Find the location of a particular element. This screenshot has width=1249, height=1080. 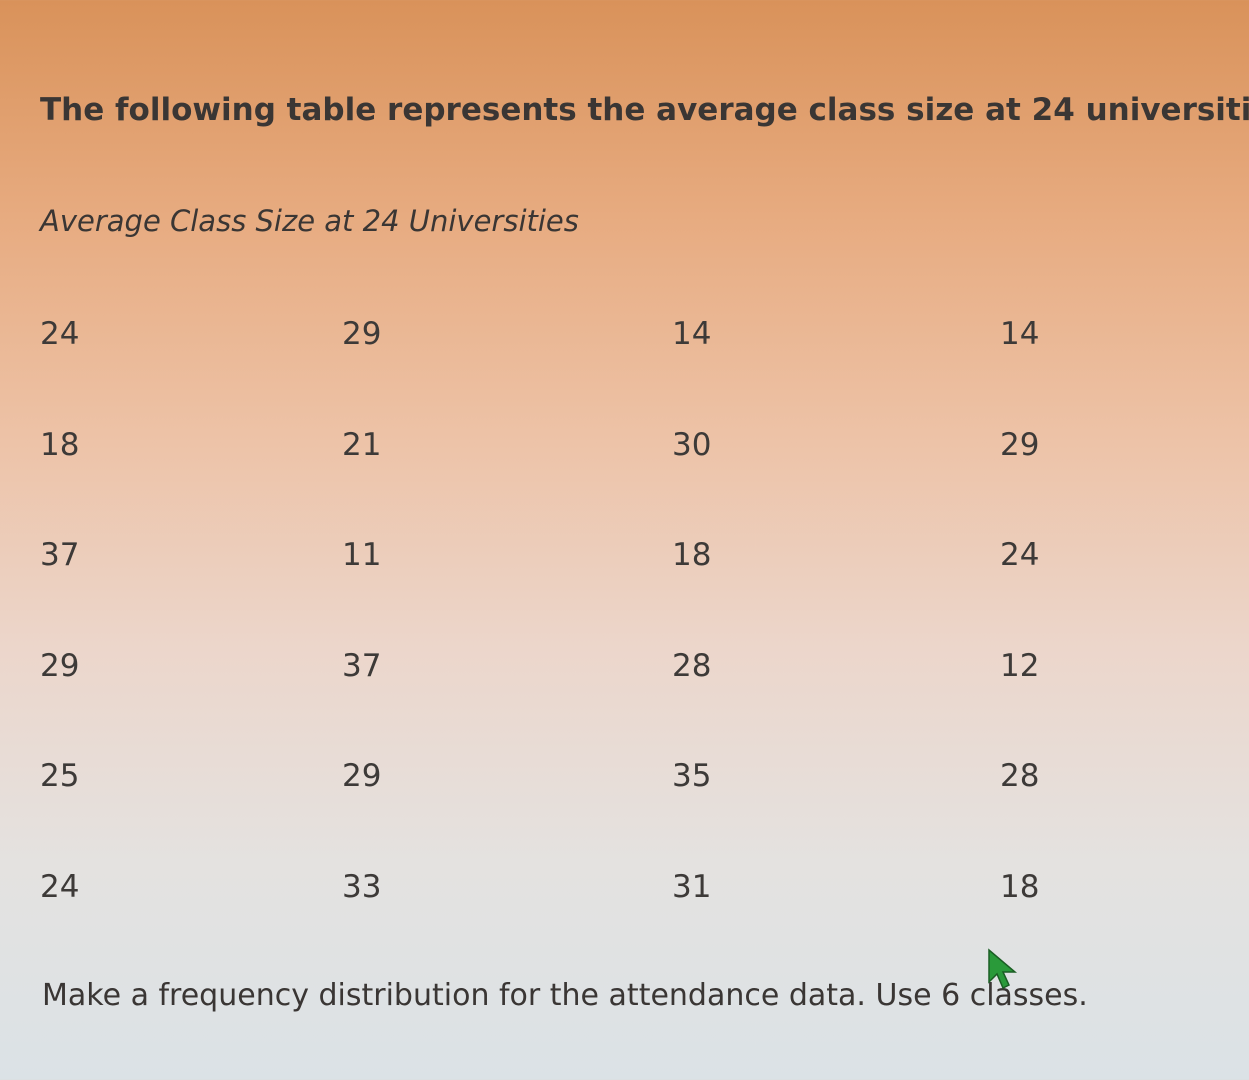

table-cell: 12 is located at coordinates (1020, 665).